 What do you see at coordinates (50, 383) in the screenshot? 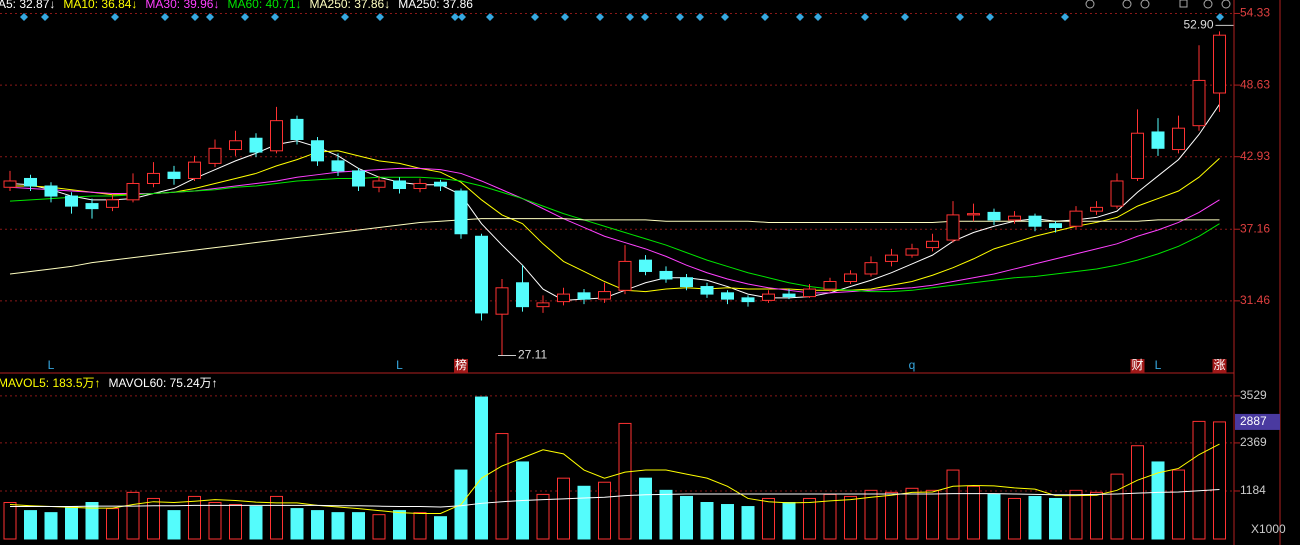
I see `legend-entry: MAVOL5: 183.5万↑` at bounding box center [50, 383].